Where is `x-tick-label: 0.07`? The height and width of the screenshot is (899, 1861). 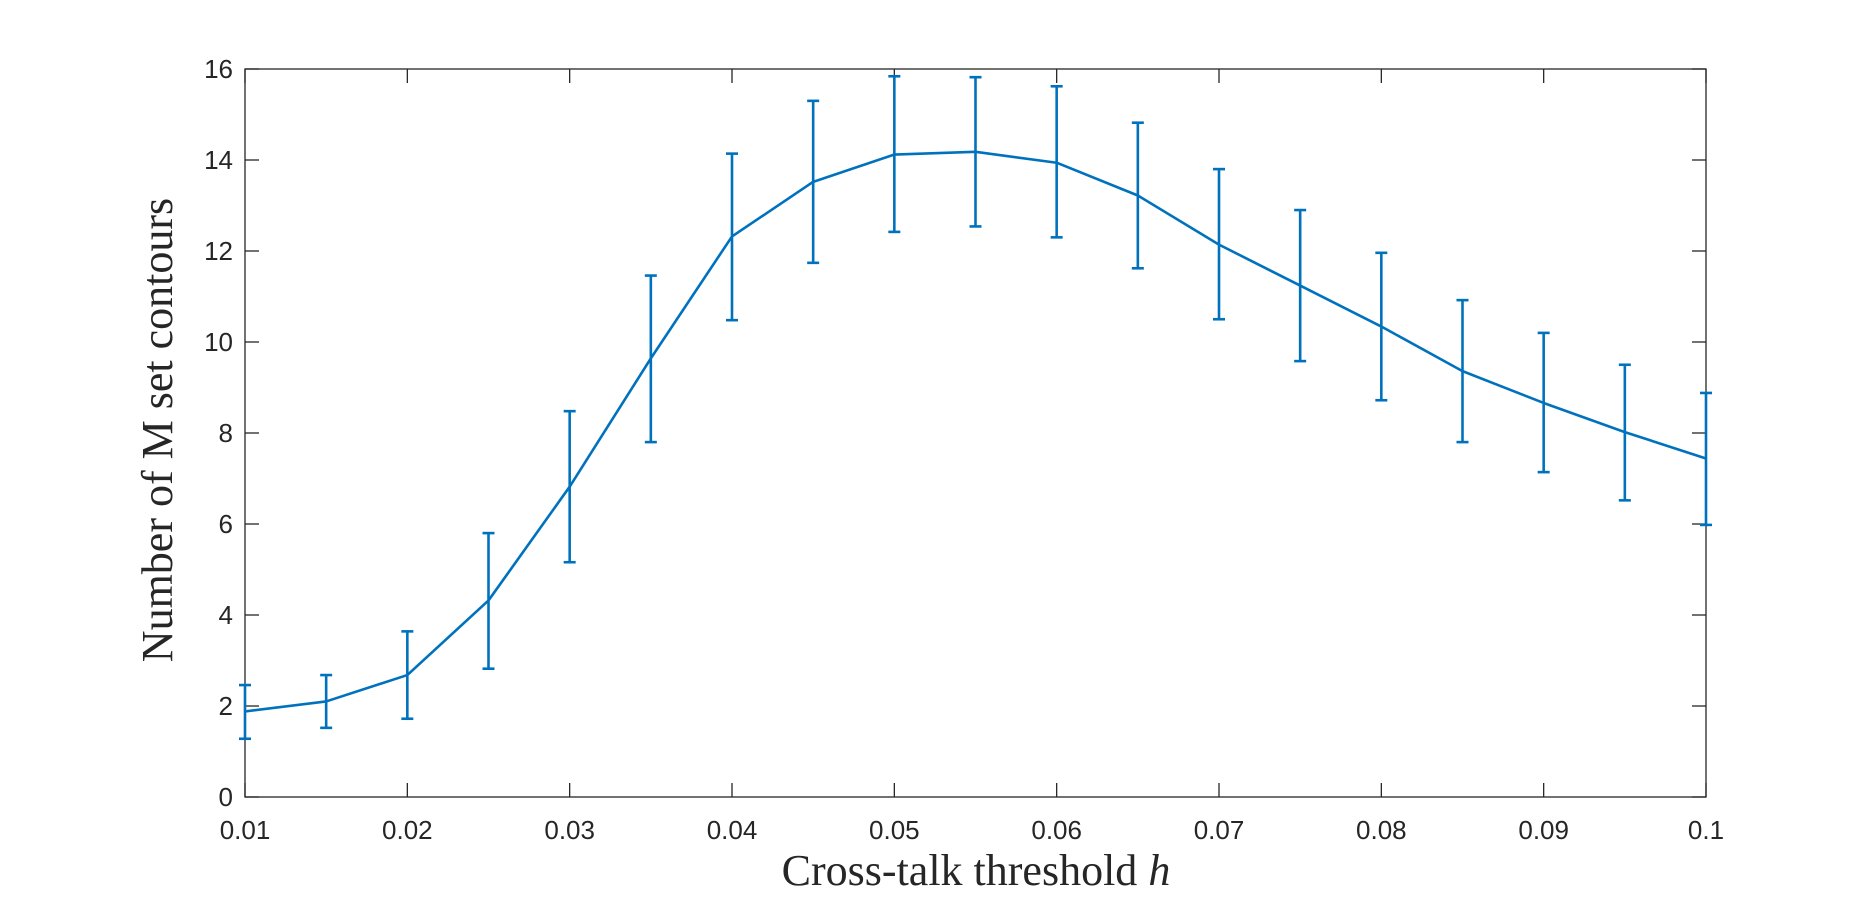
x-tick-label: 0.07 is located at coordinates (1219, 830).